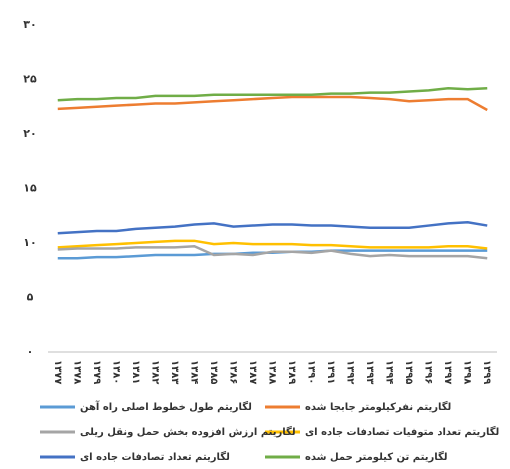  Describe the element at coordinates (29, 24) in the screenshot. I see `y-tick-label: ۳۰` at that location.